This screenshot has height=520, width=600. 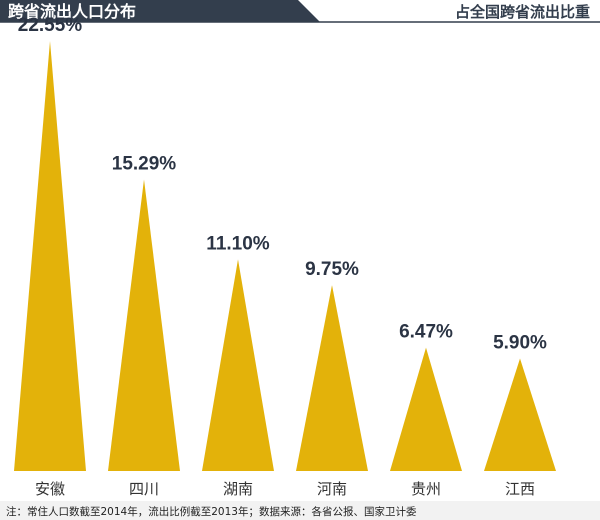 What do you see at coordinates (144, 489) in the screenshot?
I see `category-label: 四川` at bounding box center [144, 489].